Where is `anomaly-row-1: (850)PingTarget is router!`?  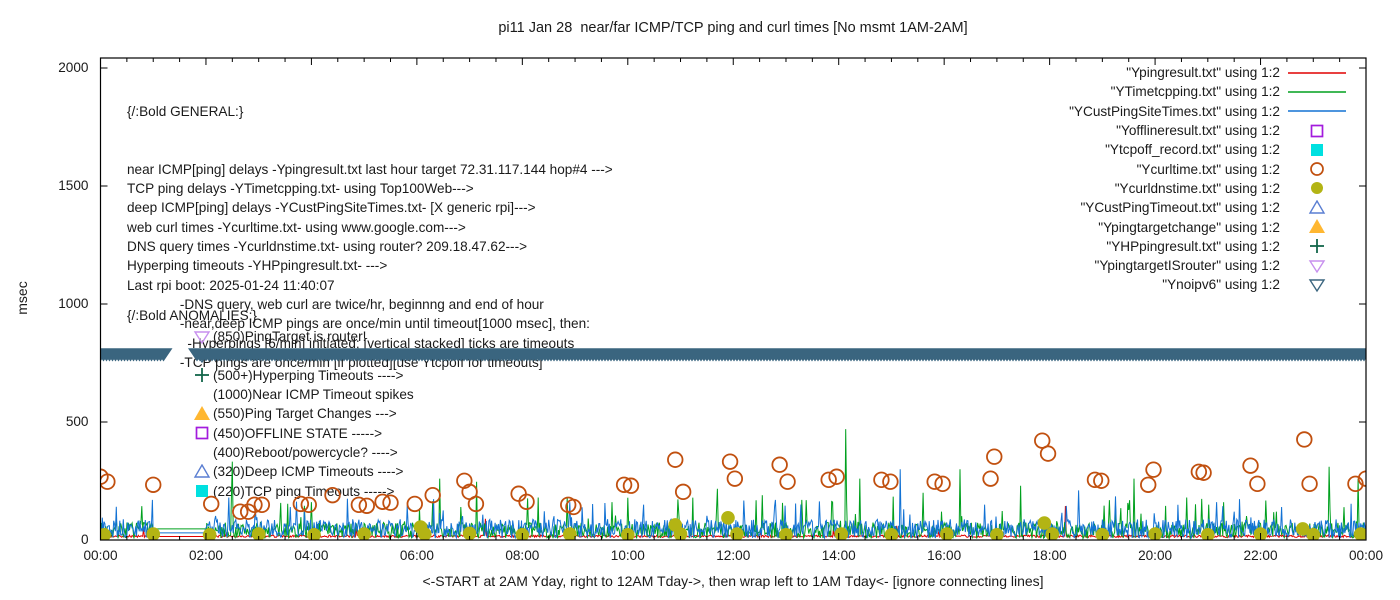 anomaly-row-1: (850)PingTarget is router! is located at coordinates (303, 336).